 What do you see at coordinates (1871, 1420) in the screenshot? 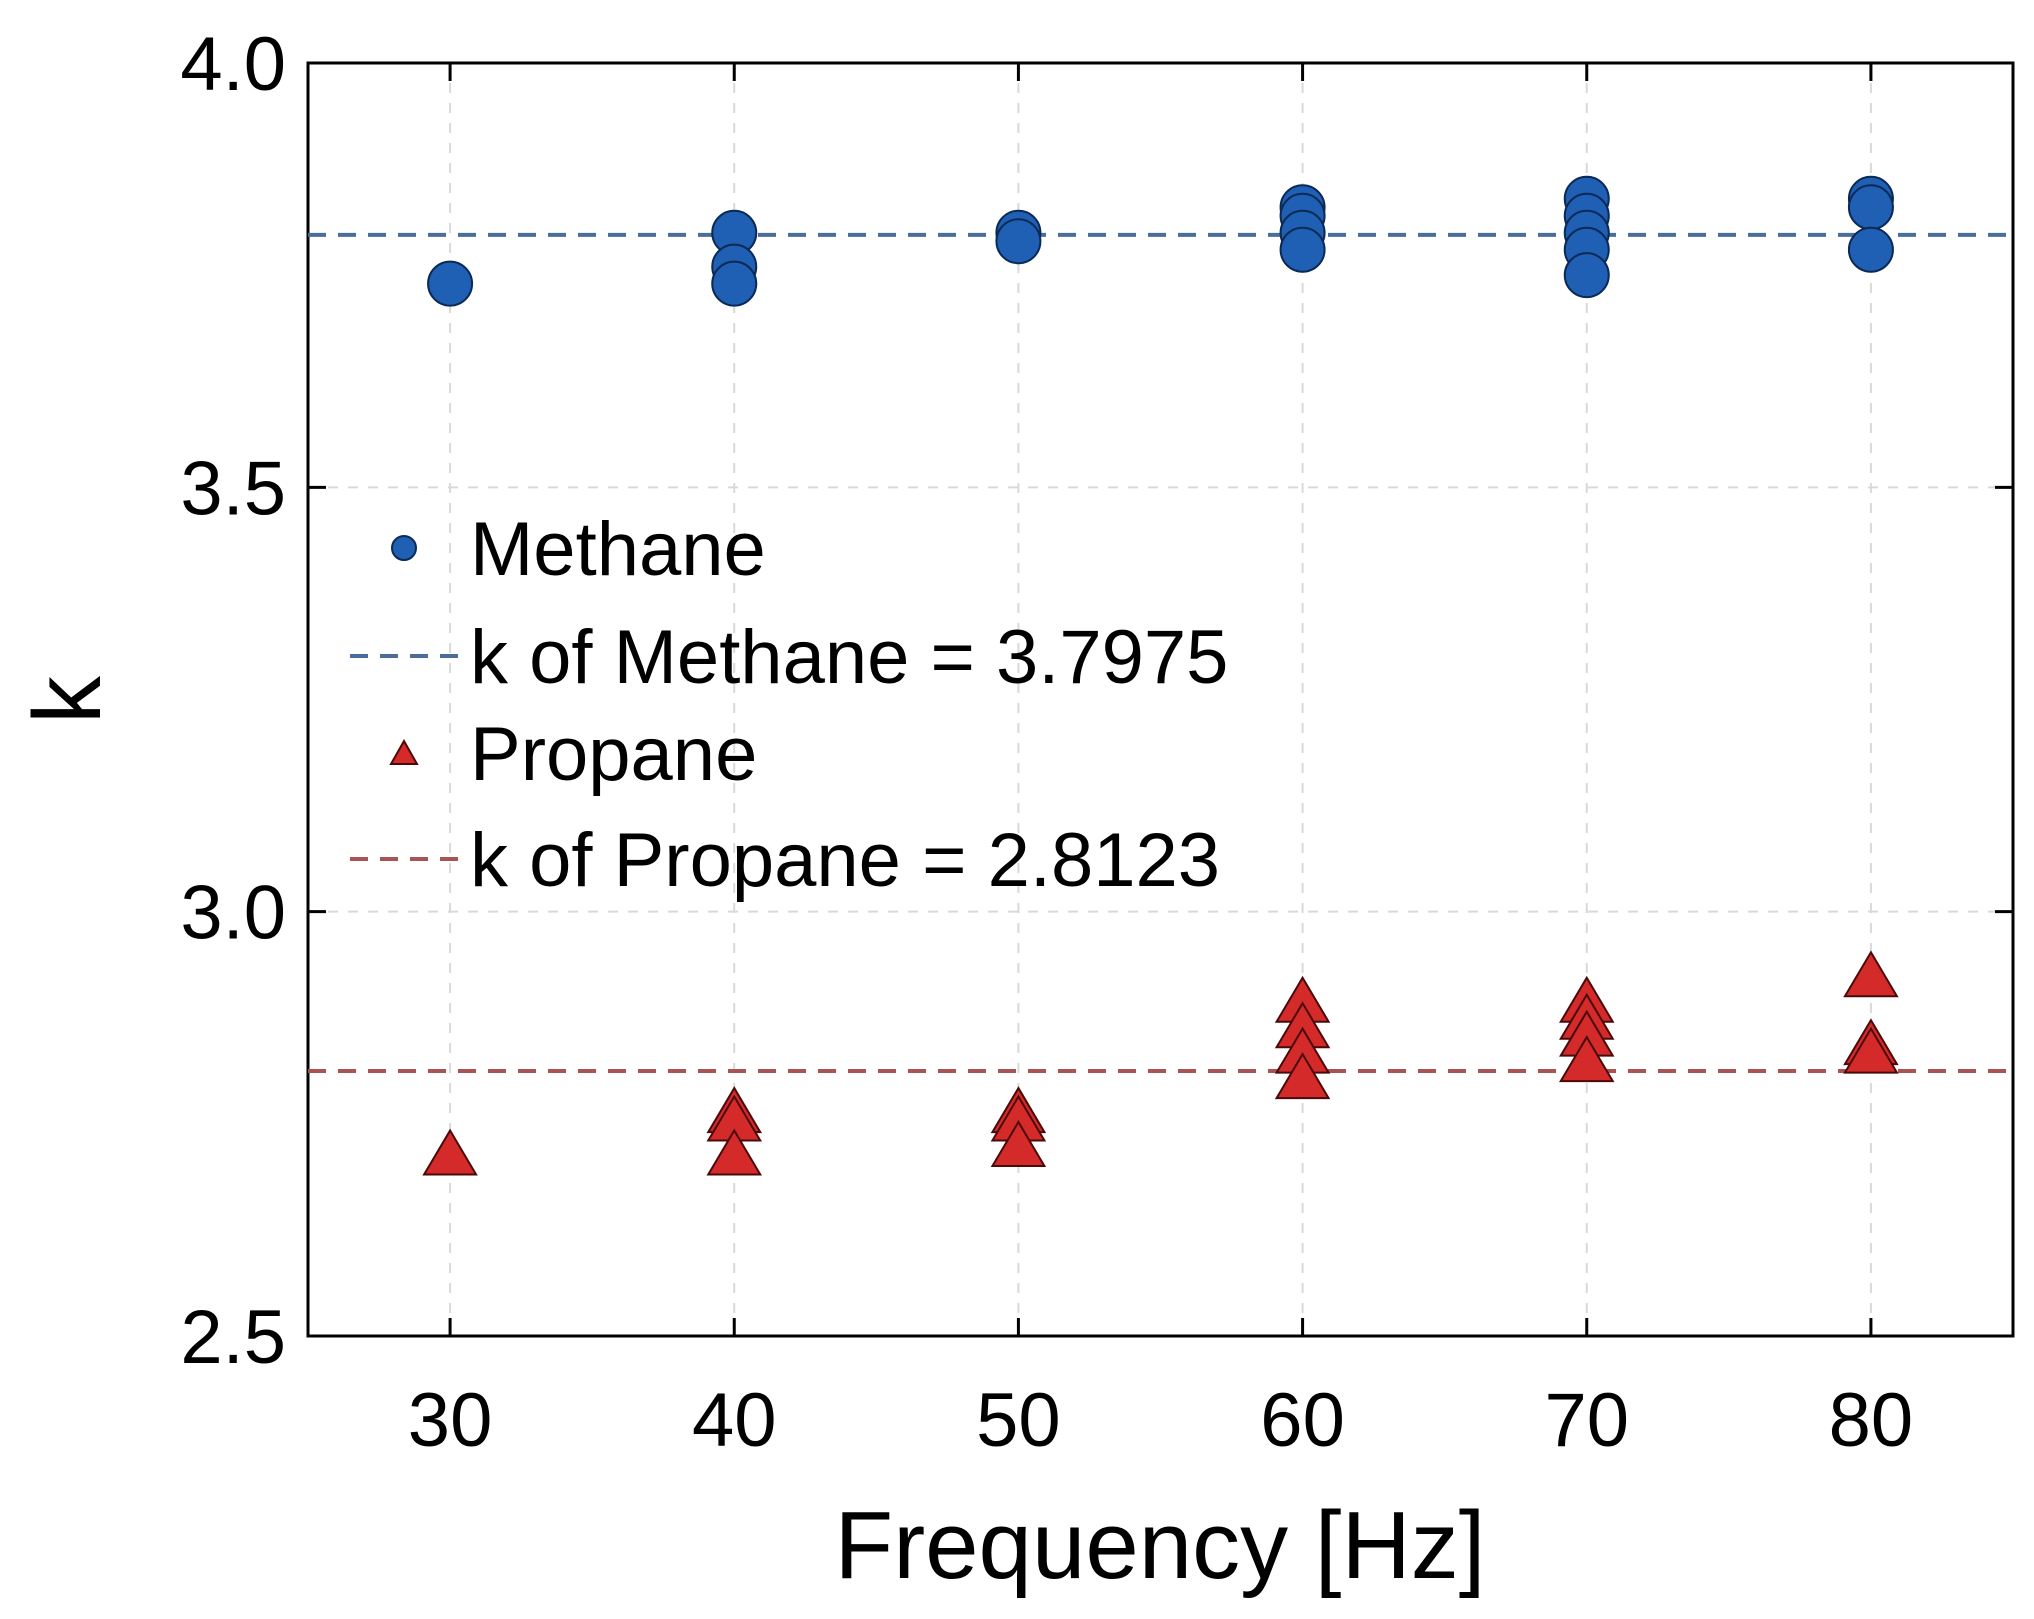
I see `x-tick-label: 80` at bounding box center [1871, 1420].